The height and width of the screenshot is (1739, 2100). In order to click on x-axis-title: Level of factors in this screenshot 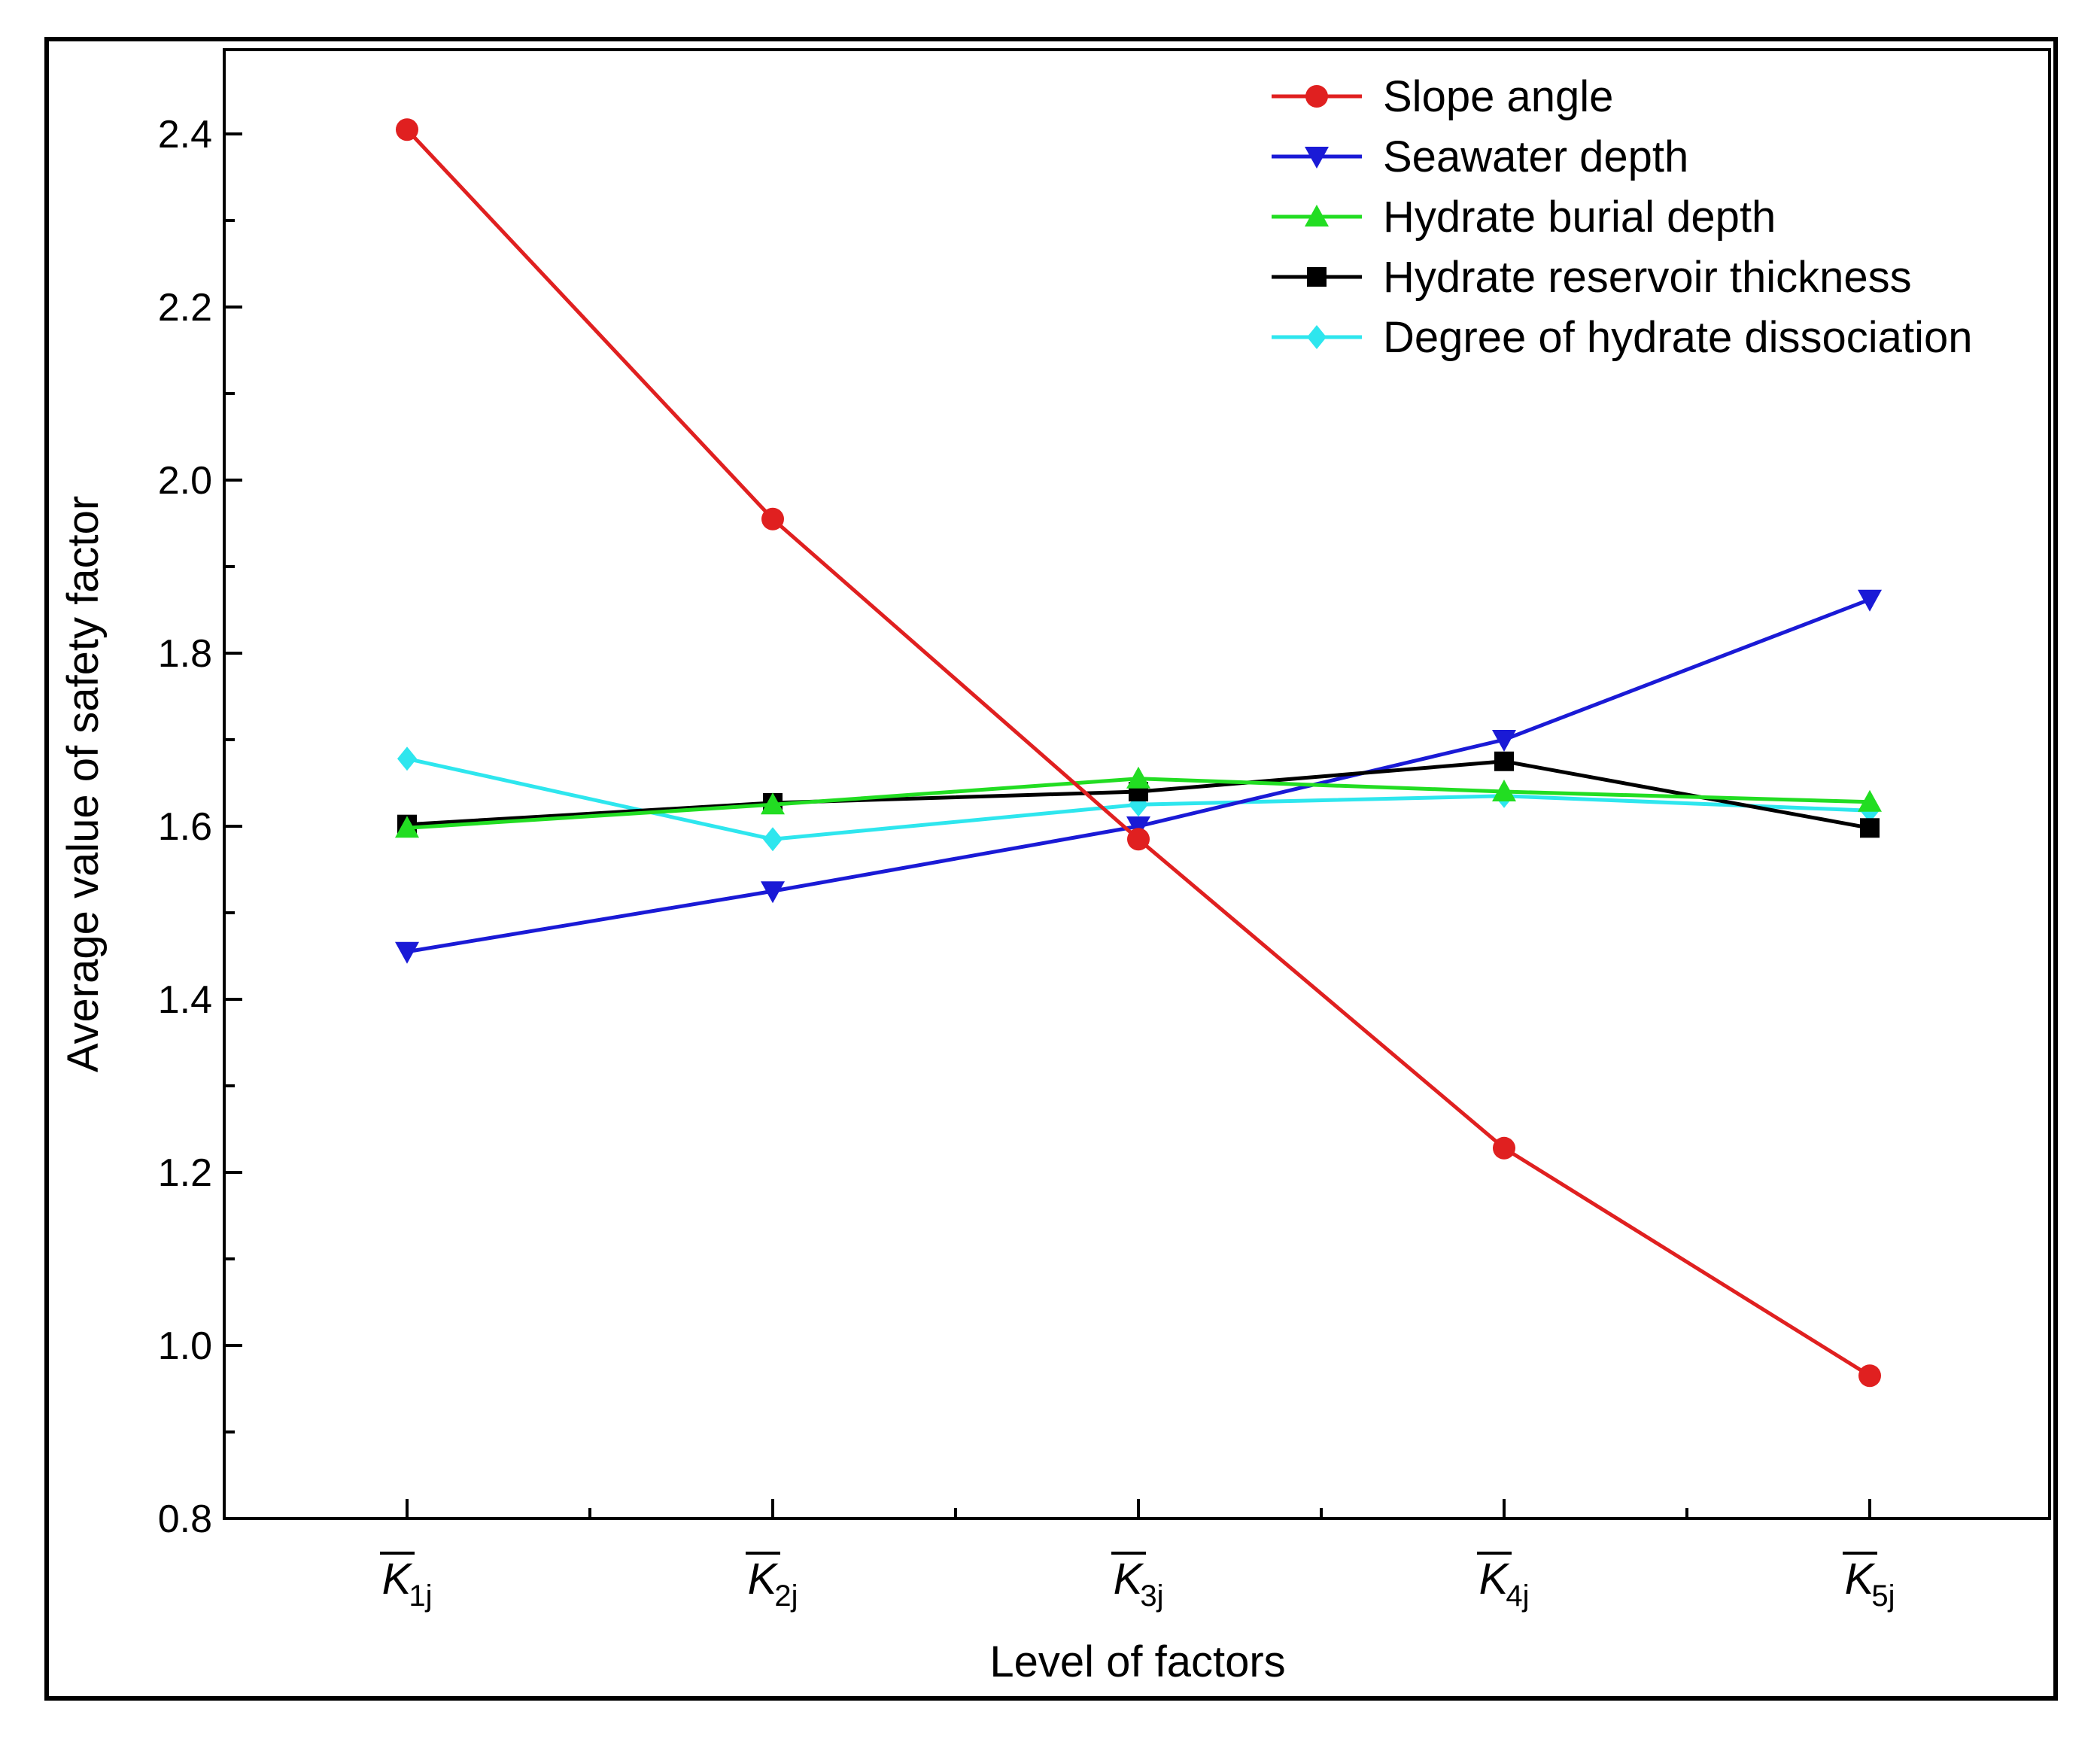, I will do `click(1137, 1661)`.